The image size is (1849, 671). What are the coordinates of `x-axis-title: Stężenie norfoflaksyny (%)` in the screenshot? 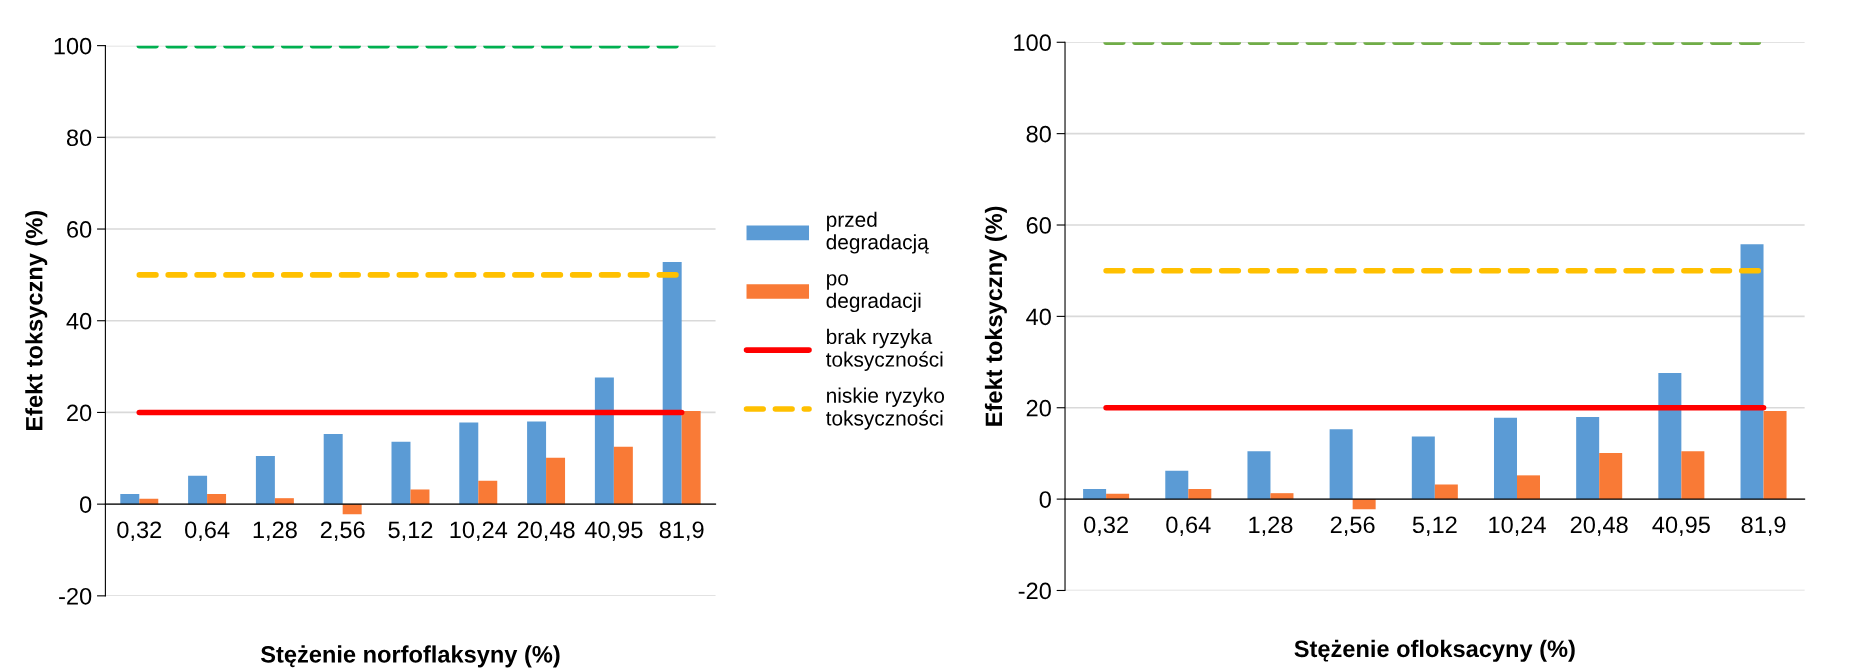 It's located at (410, 656).